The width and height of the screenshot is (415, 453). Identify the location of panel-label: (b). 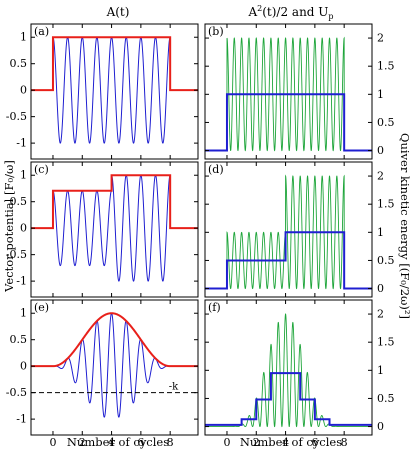
(216, 31).